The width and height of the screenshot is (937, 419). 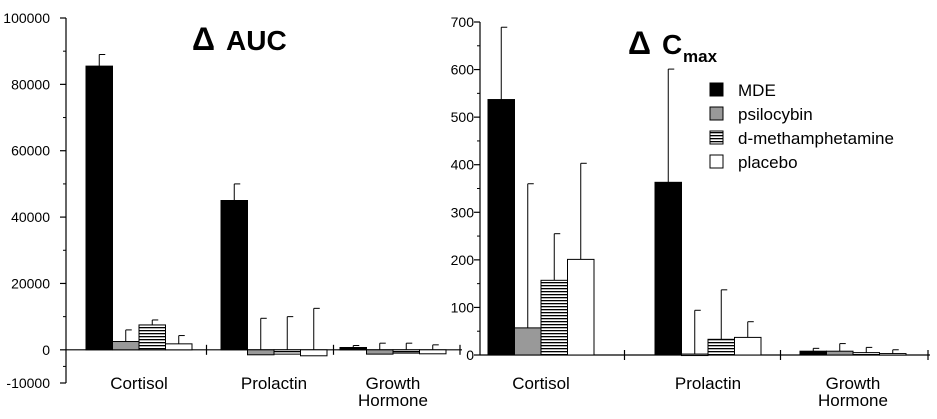 I want to click on legend-swatch-mde, so click(x=716, y=89).